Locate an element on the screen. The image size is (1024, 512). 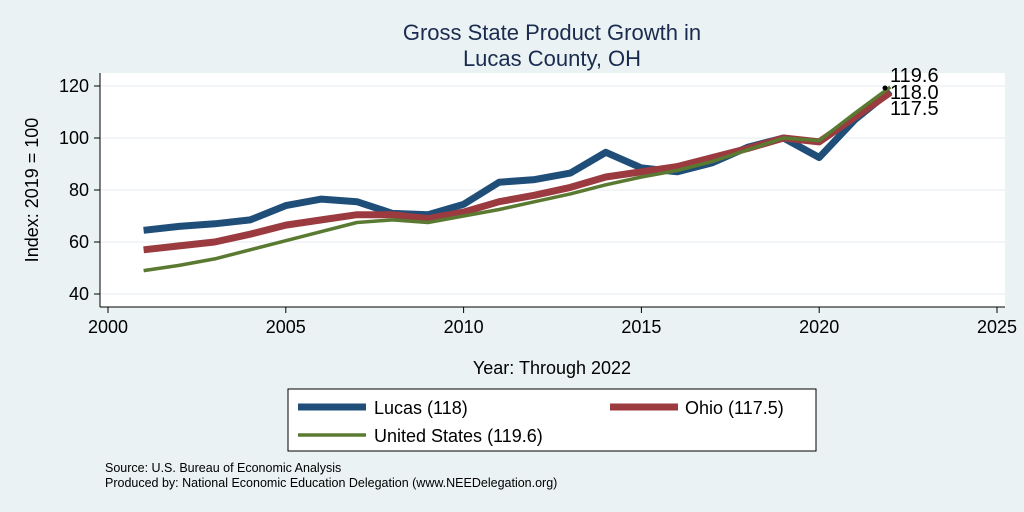
end-label-lucas: 118.0 is located at coordinates (914, 93).